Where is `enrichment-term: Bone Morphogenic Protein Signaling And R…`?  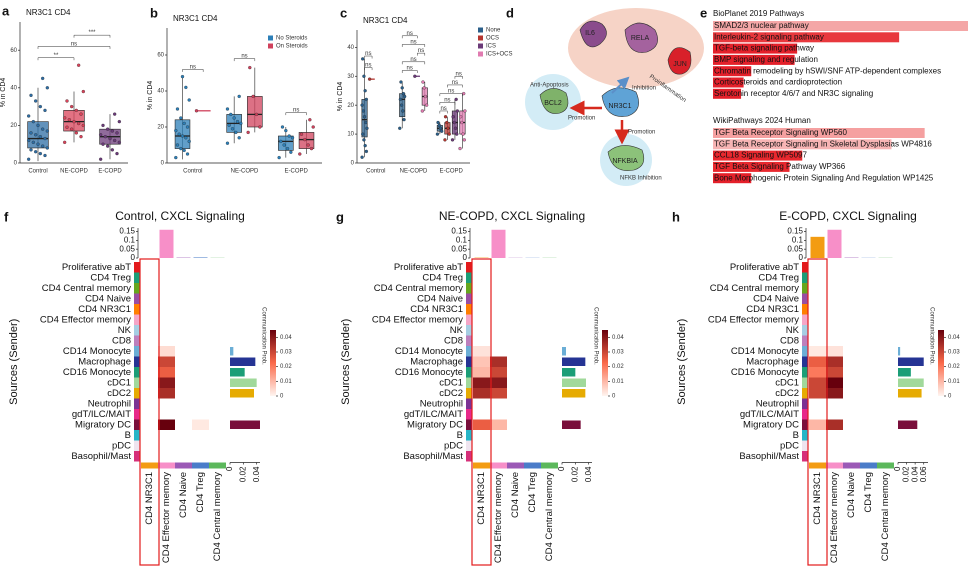 enrichment-term: Bone Morphogenic Protein Signaling And R… is located at coordinates (824, 177).